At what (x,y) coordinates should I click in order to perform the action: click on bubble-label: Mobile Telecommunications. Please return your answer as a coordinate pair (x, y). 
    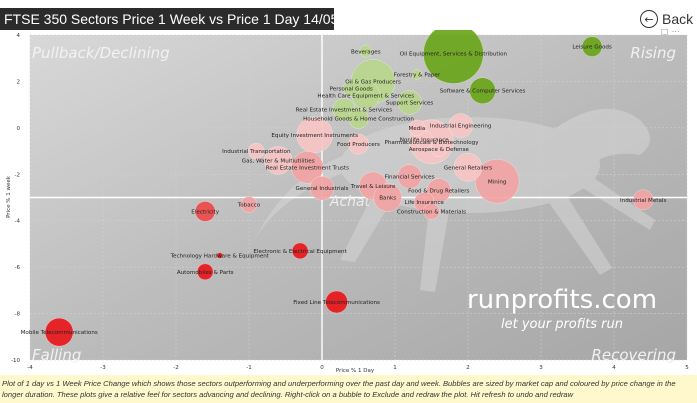
    Looking at the image, I should click on (59, 333).